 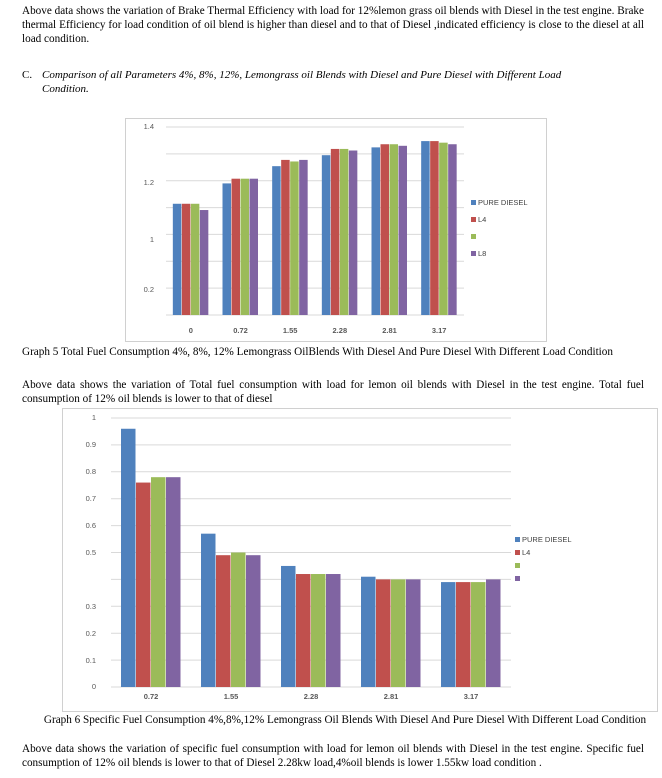 What do you see at coordinates (191, 330) in the screenshot?
I see `x-tick-label: 0` at bounding box center [191, 330].